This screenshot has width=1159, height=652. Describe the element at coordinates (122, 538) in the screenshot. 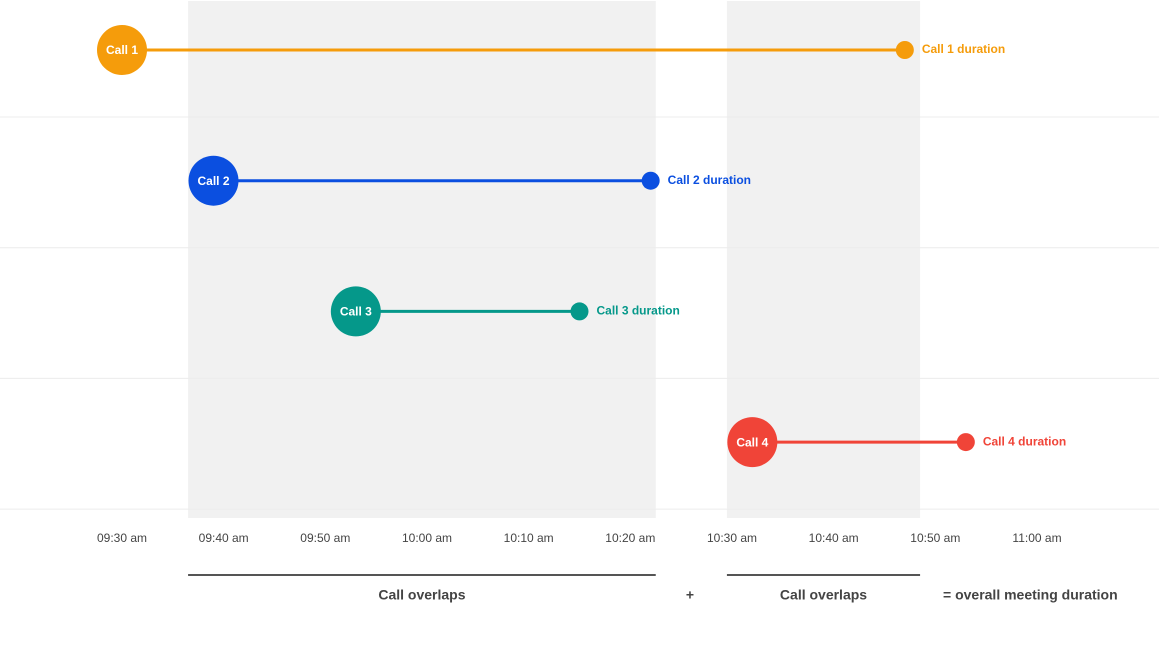

I see `x-tick-label: 09:30 am` at that location.